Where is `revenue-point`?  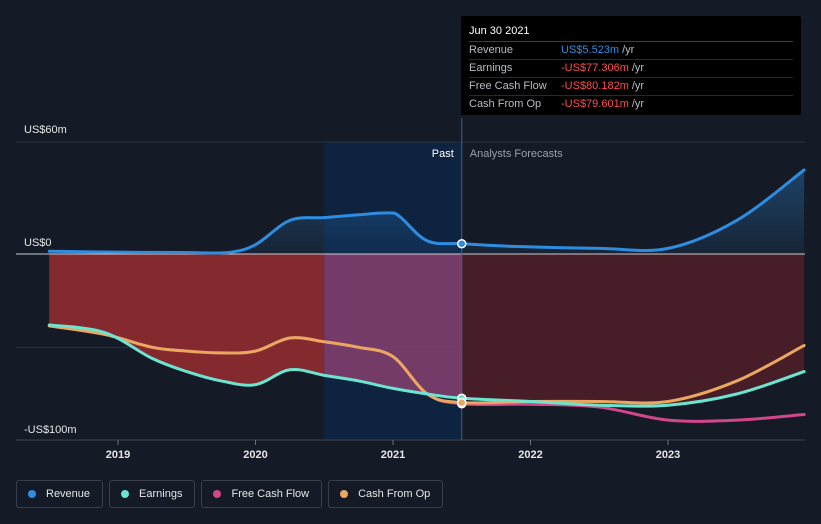
revenue-point is located at coordinates (462, 243).